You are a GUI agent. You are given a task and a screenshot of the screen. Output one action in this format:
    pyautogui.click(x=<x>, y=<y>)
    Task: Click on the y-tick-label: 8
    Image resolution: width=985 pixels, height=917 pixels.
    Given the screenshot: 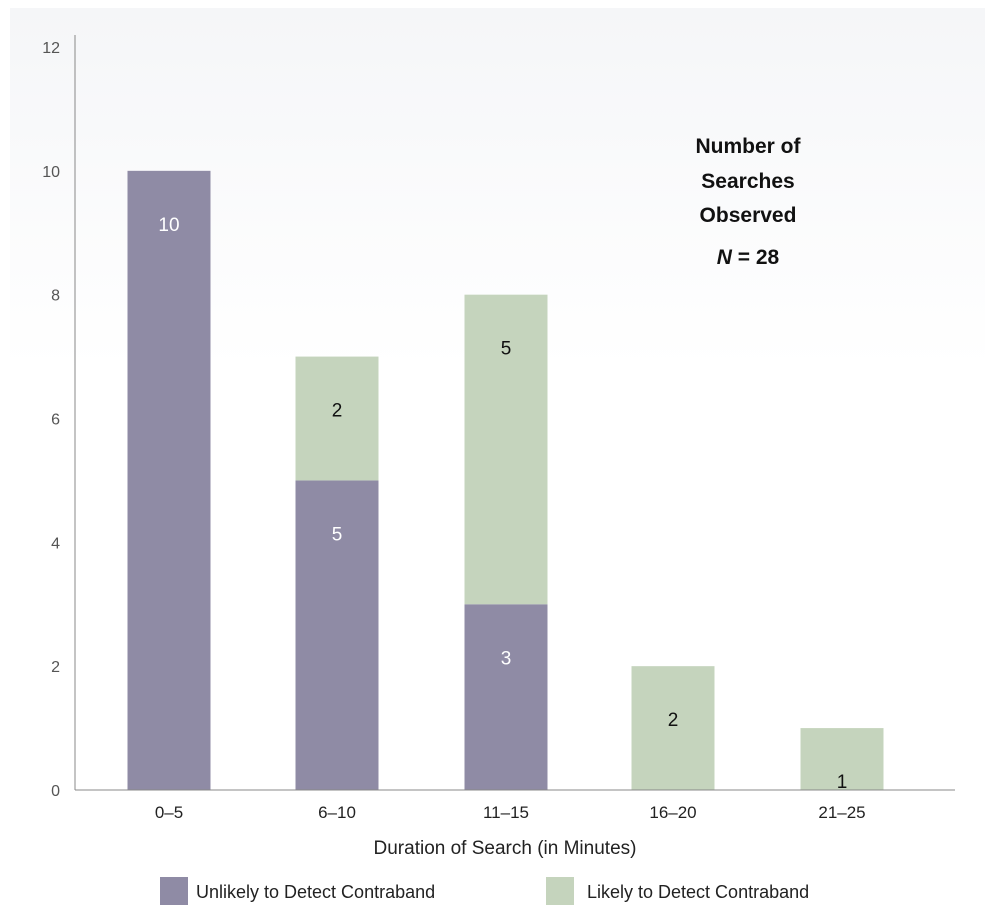 What is the action you would take?
    pyautogui.click(x=55, y=296)
    